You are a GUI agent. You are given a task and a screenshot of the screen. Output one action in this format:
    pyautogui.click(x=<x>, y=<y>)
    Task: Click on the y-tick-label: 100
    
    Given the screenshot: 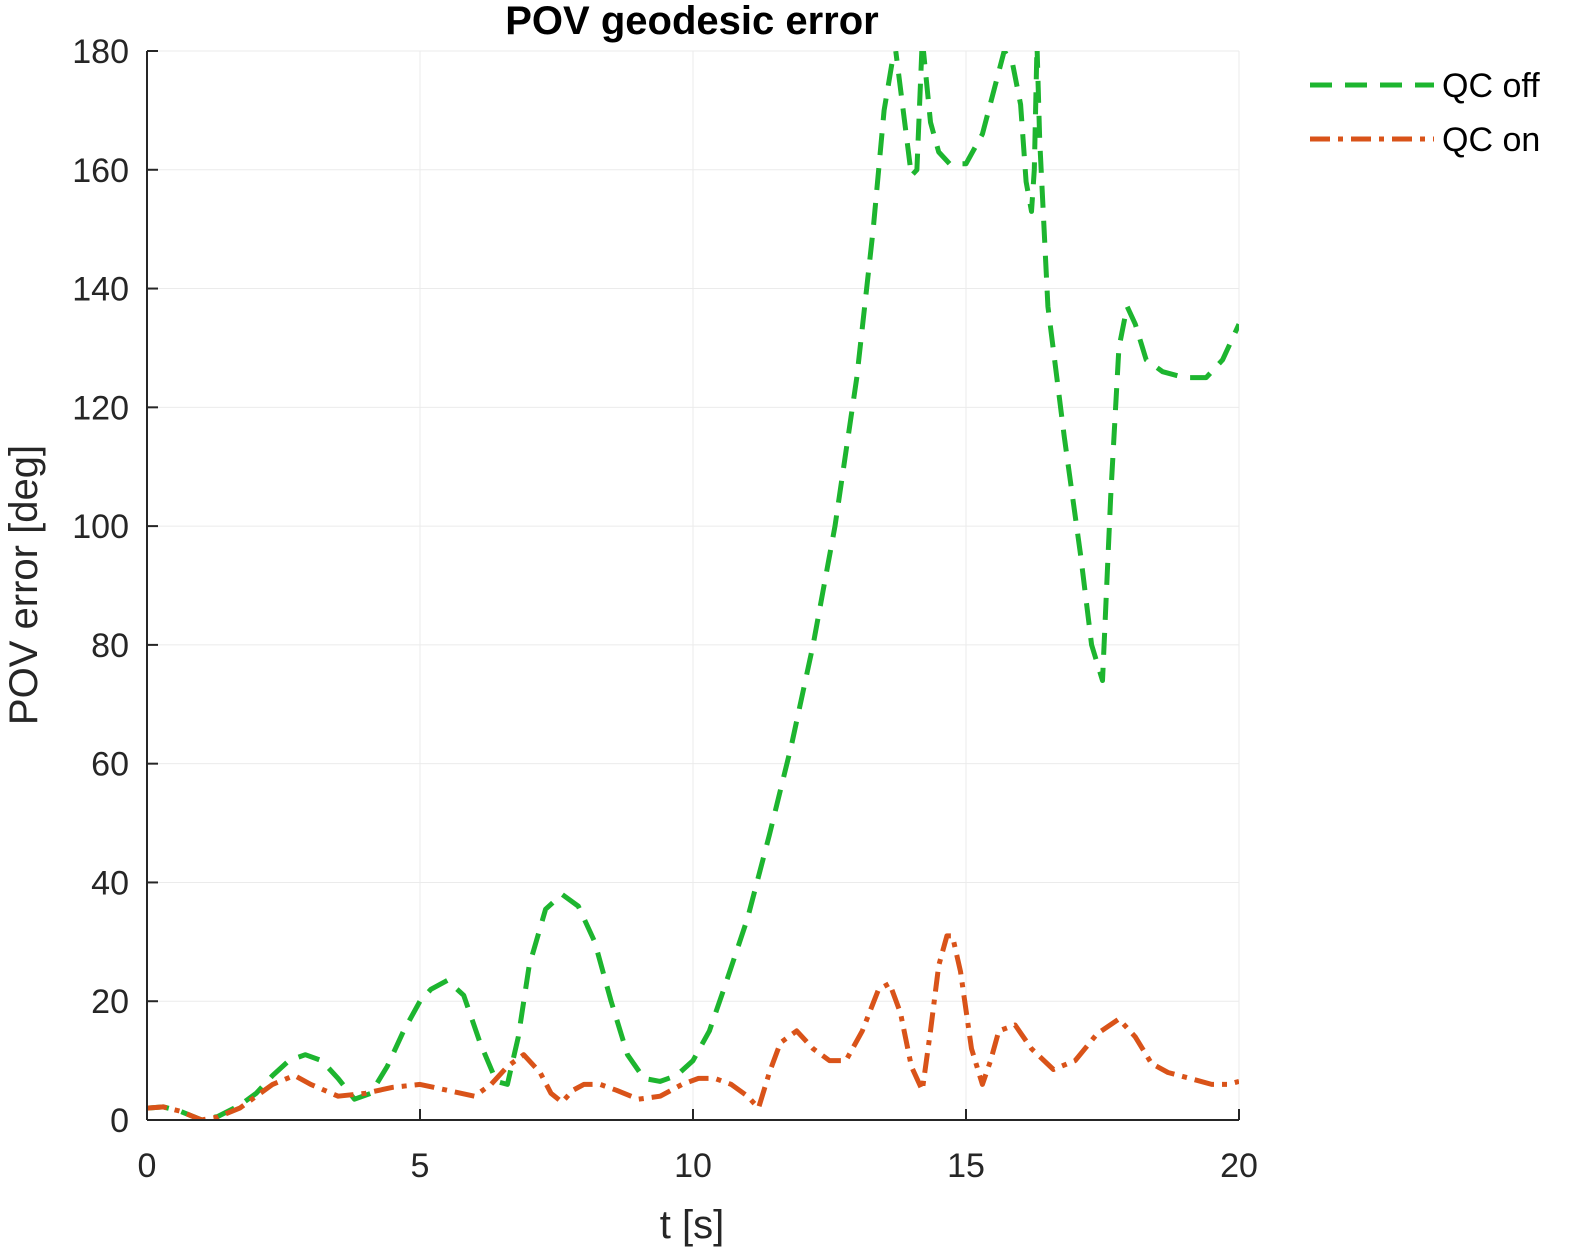 What is the action you would take?
    pyautogui.click(x=100, y=527)
    